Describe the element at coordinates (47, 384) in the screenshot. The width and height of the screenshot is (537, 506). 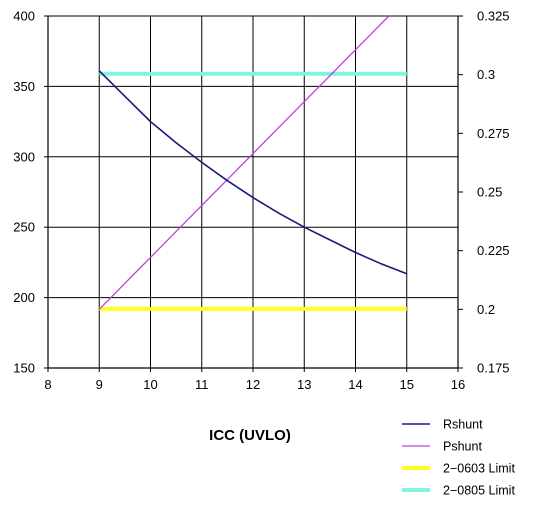
I see `x-tick-label: 8` at that location.